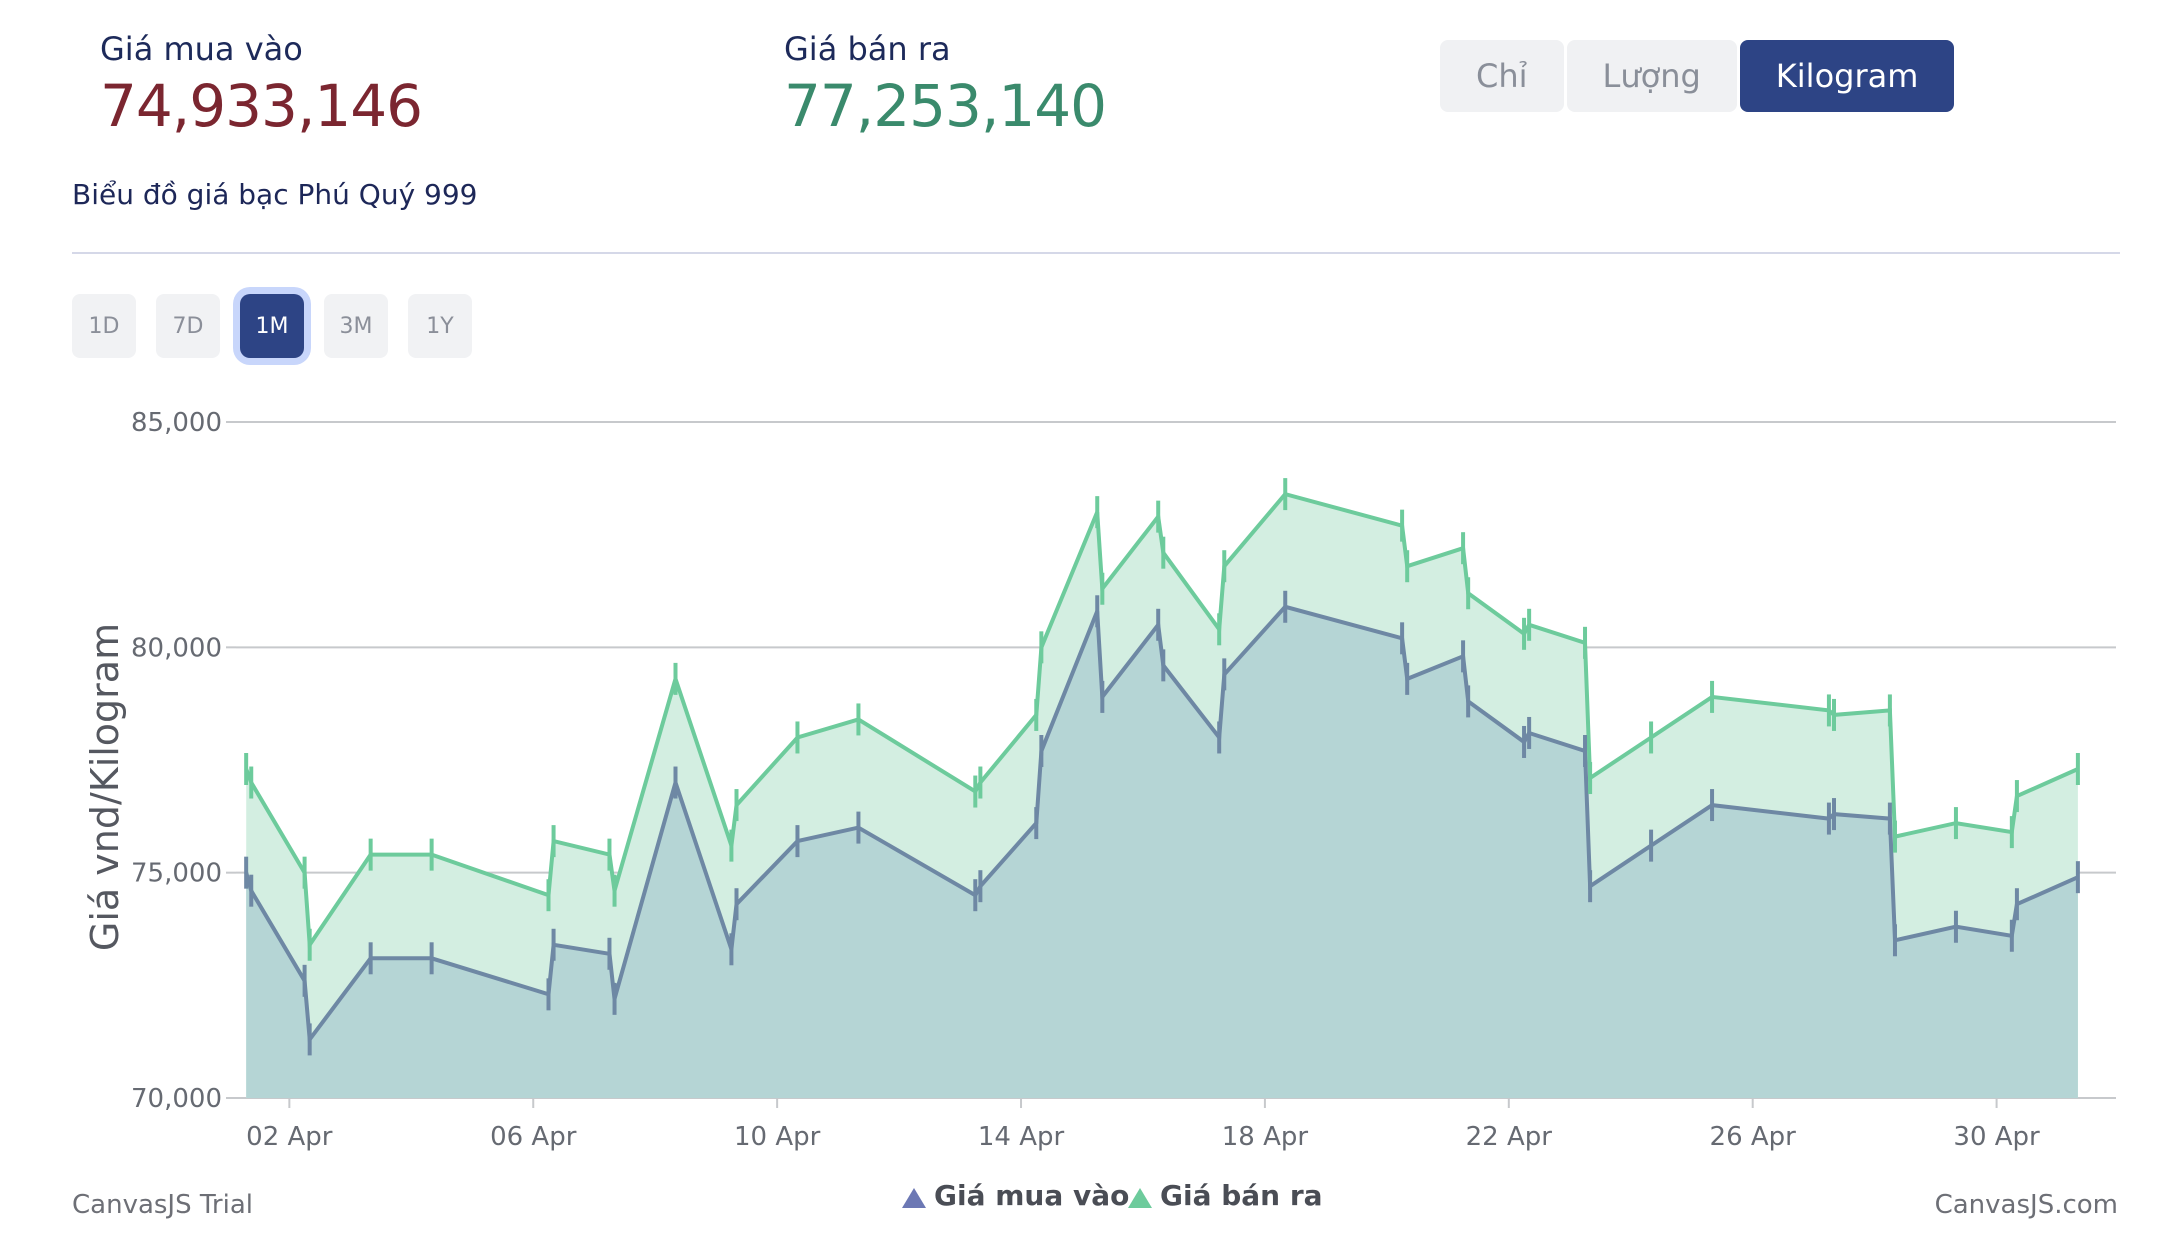  I want to click on y-tick-label: 70,000, so click(176, 1099).